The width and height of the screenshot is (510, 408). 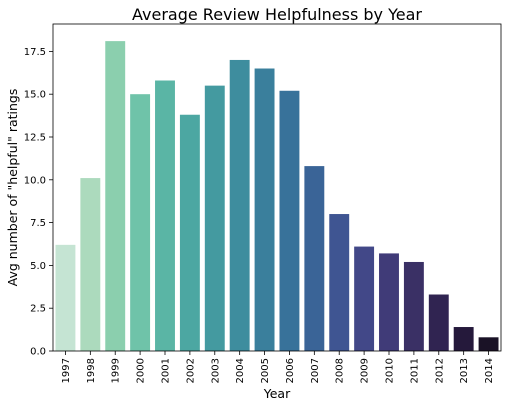 What do you see at coordinates (314, 258) in the screenshot?
I see `bar-2007` at bounding box center [314, 258].